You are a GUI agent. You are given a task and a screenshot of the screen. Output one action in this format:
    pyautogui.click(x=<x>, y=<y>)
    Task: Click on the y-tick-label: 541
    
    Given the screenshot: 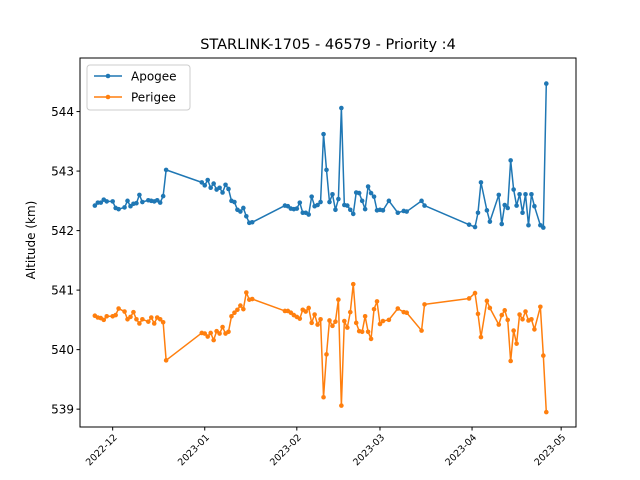 What is the action you would take?
    pyautogui.click(x=62, y=291)
    